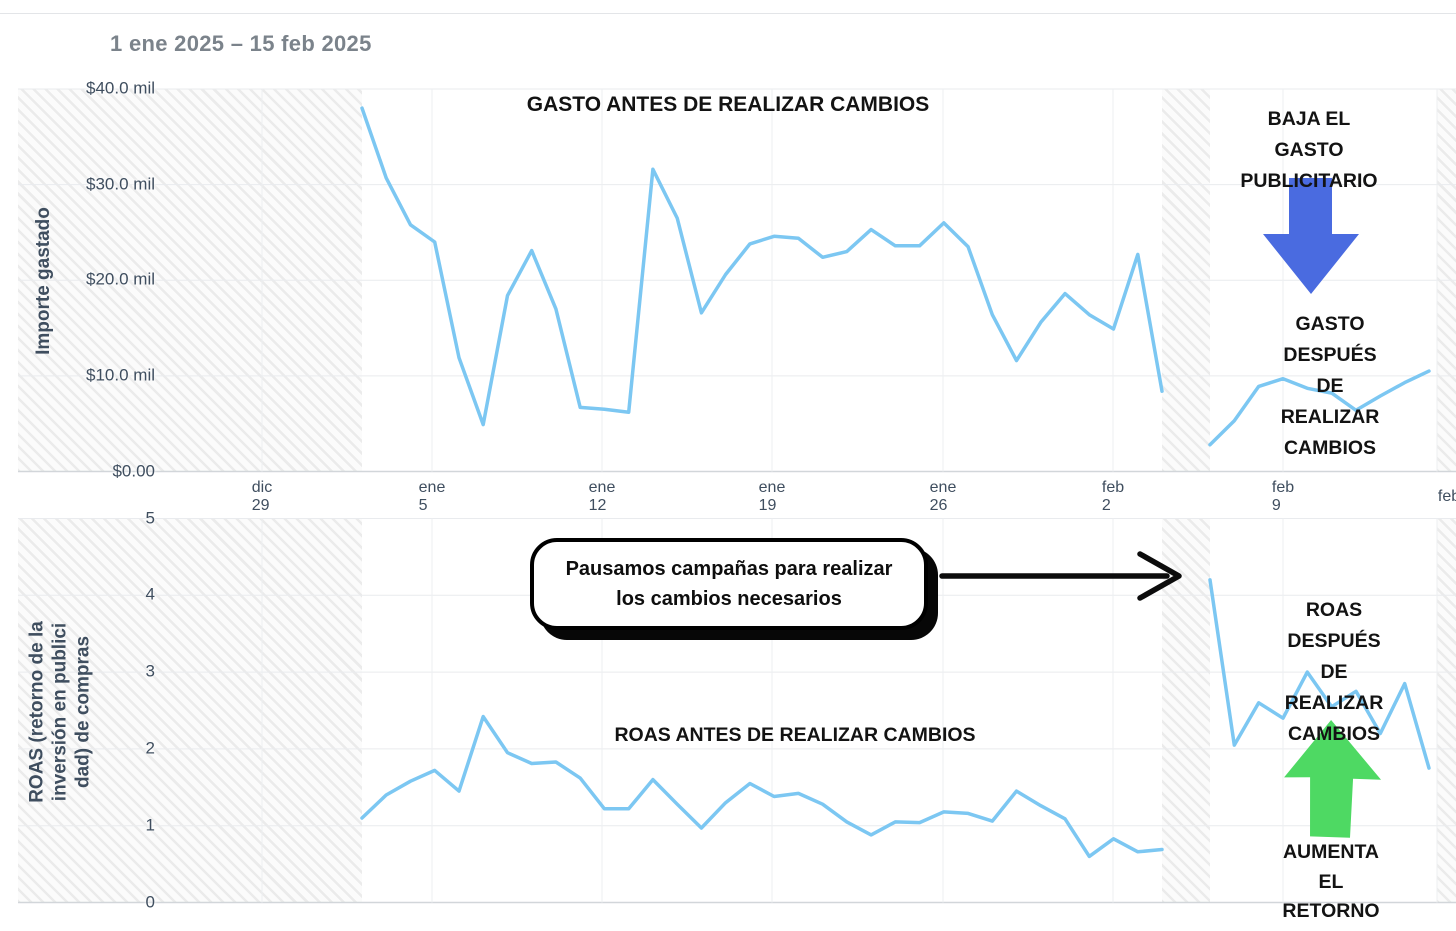  What do you see at coordinates (772, 496) in the screenshot?
I see `x-tick-label: ene 19` at bounding box center [772, 496].